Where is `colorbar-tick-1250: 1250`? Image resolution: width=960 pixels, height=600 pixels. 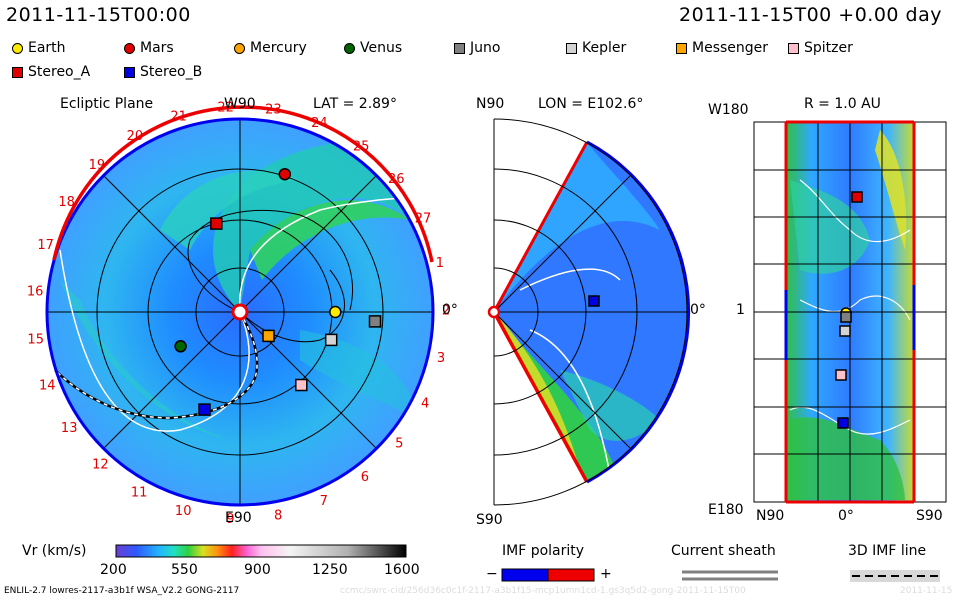 colorbar-tick-1250: 1250 is located at coordinates (330, 570).